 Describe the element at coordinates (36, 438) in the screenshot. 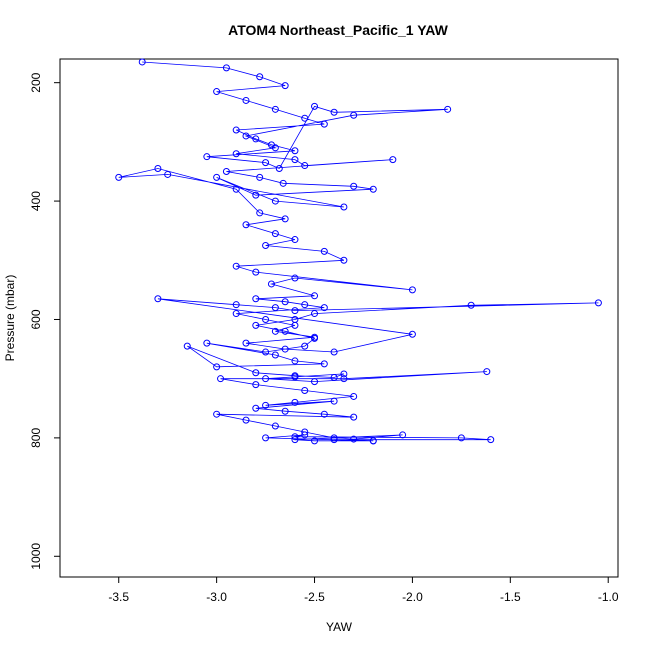

I see `y-tick-label: 800` at that location.